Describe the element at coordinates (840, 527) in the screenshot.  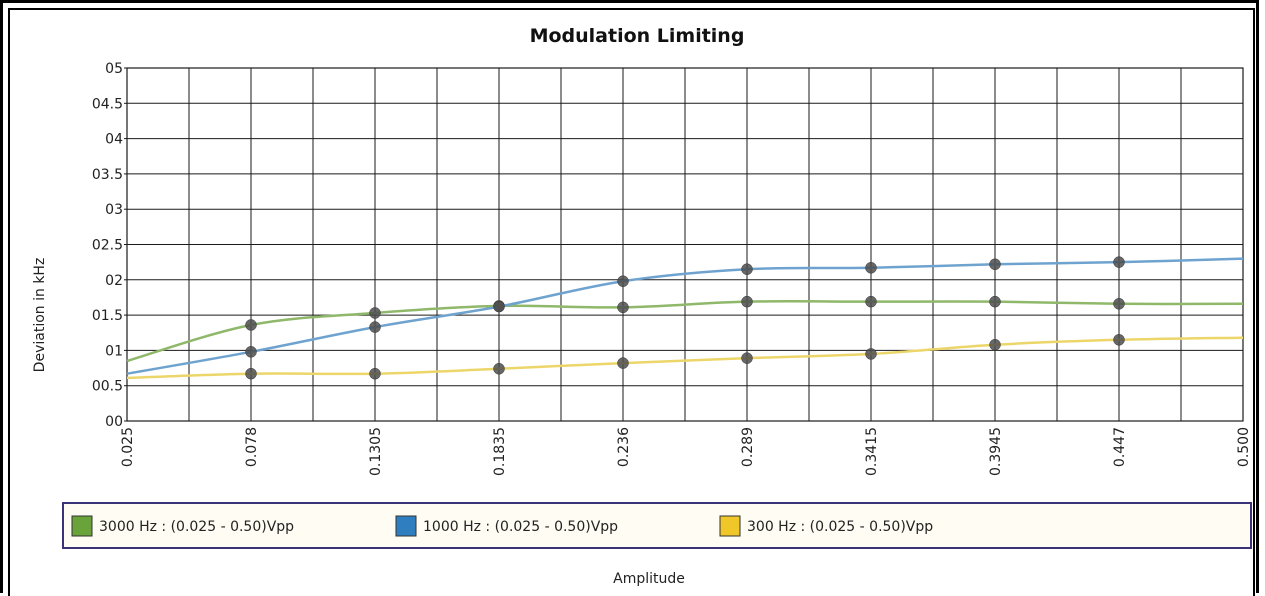
I see `legend-label: 300 Hz : (0.025 - 0.50)Vpp` at that location.